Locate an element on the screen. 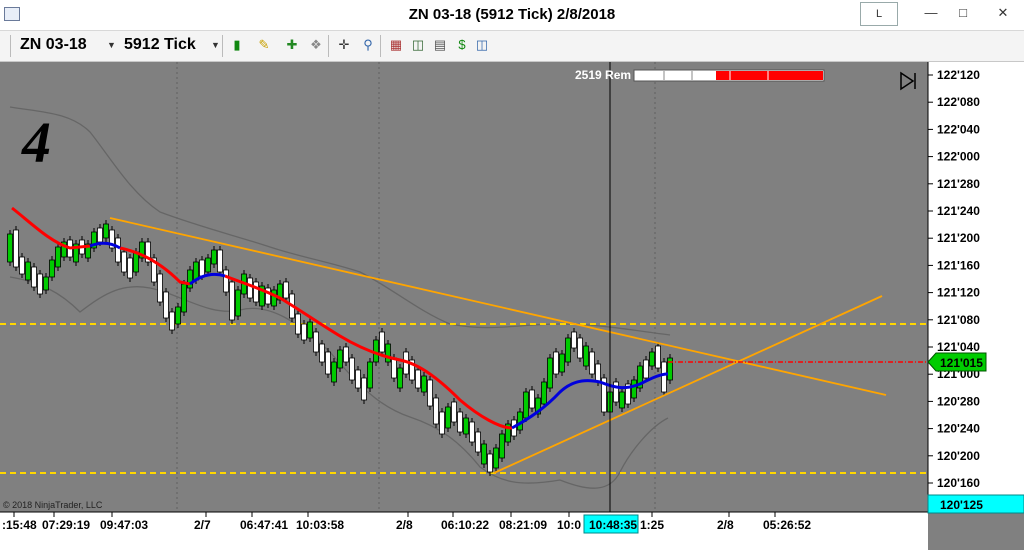 The height and width of the screenshot is (550, 1024). crosshair-price-label: 120'125 is located at coordinates (961, 505).